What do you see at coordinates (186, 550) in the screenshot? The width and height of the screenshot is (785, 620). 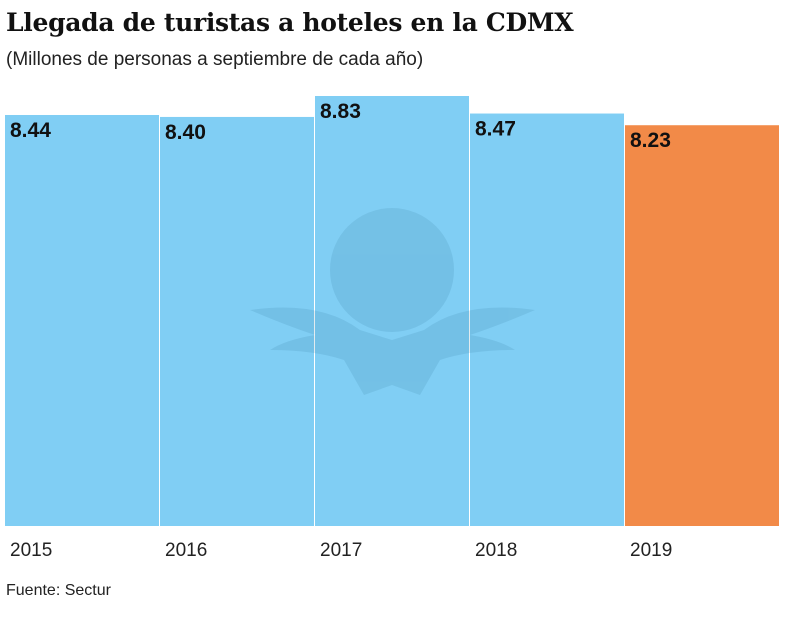 I see `x-tick-label-2016: 2016` at bounding box center [186, 550].